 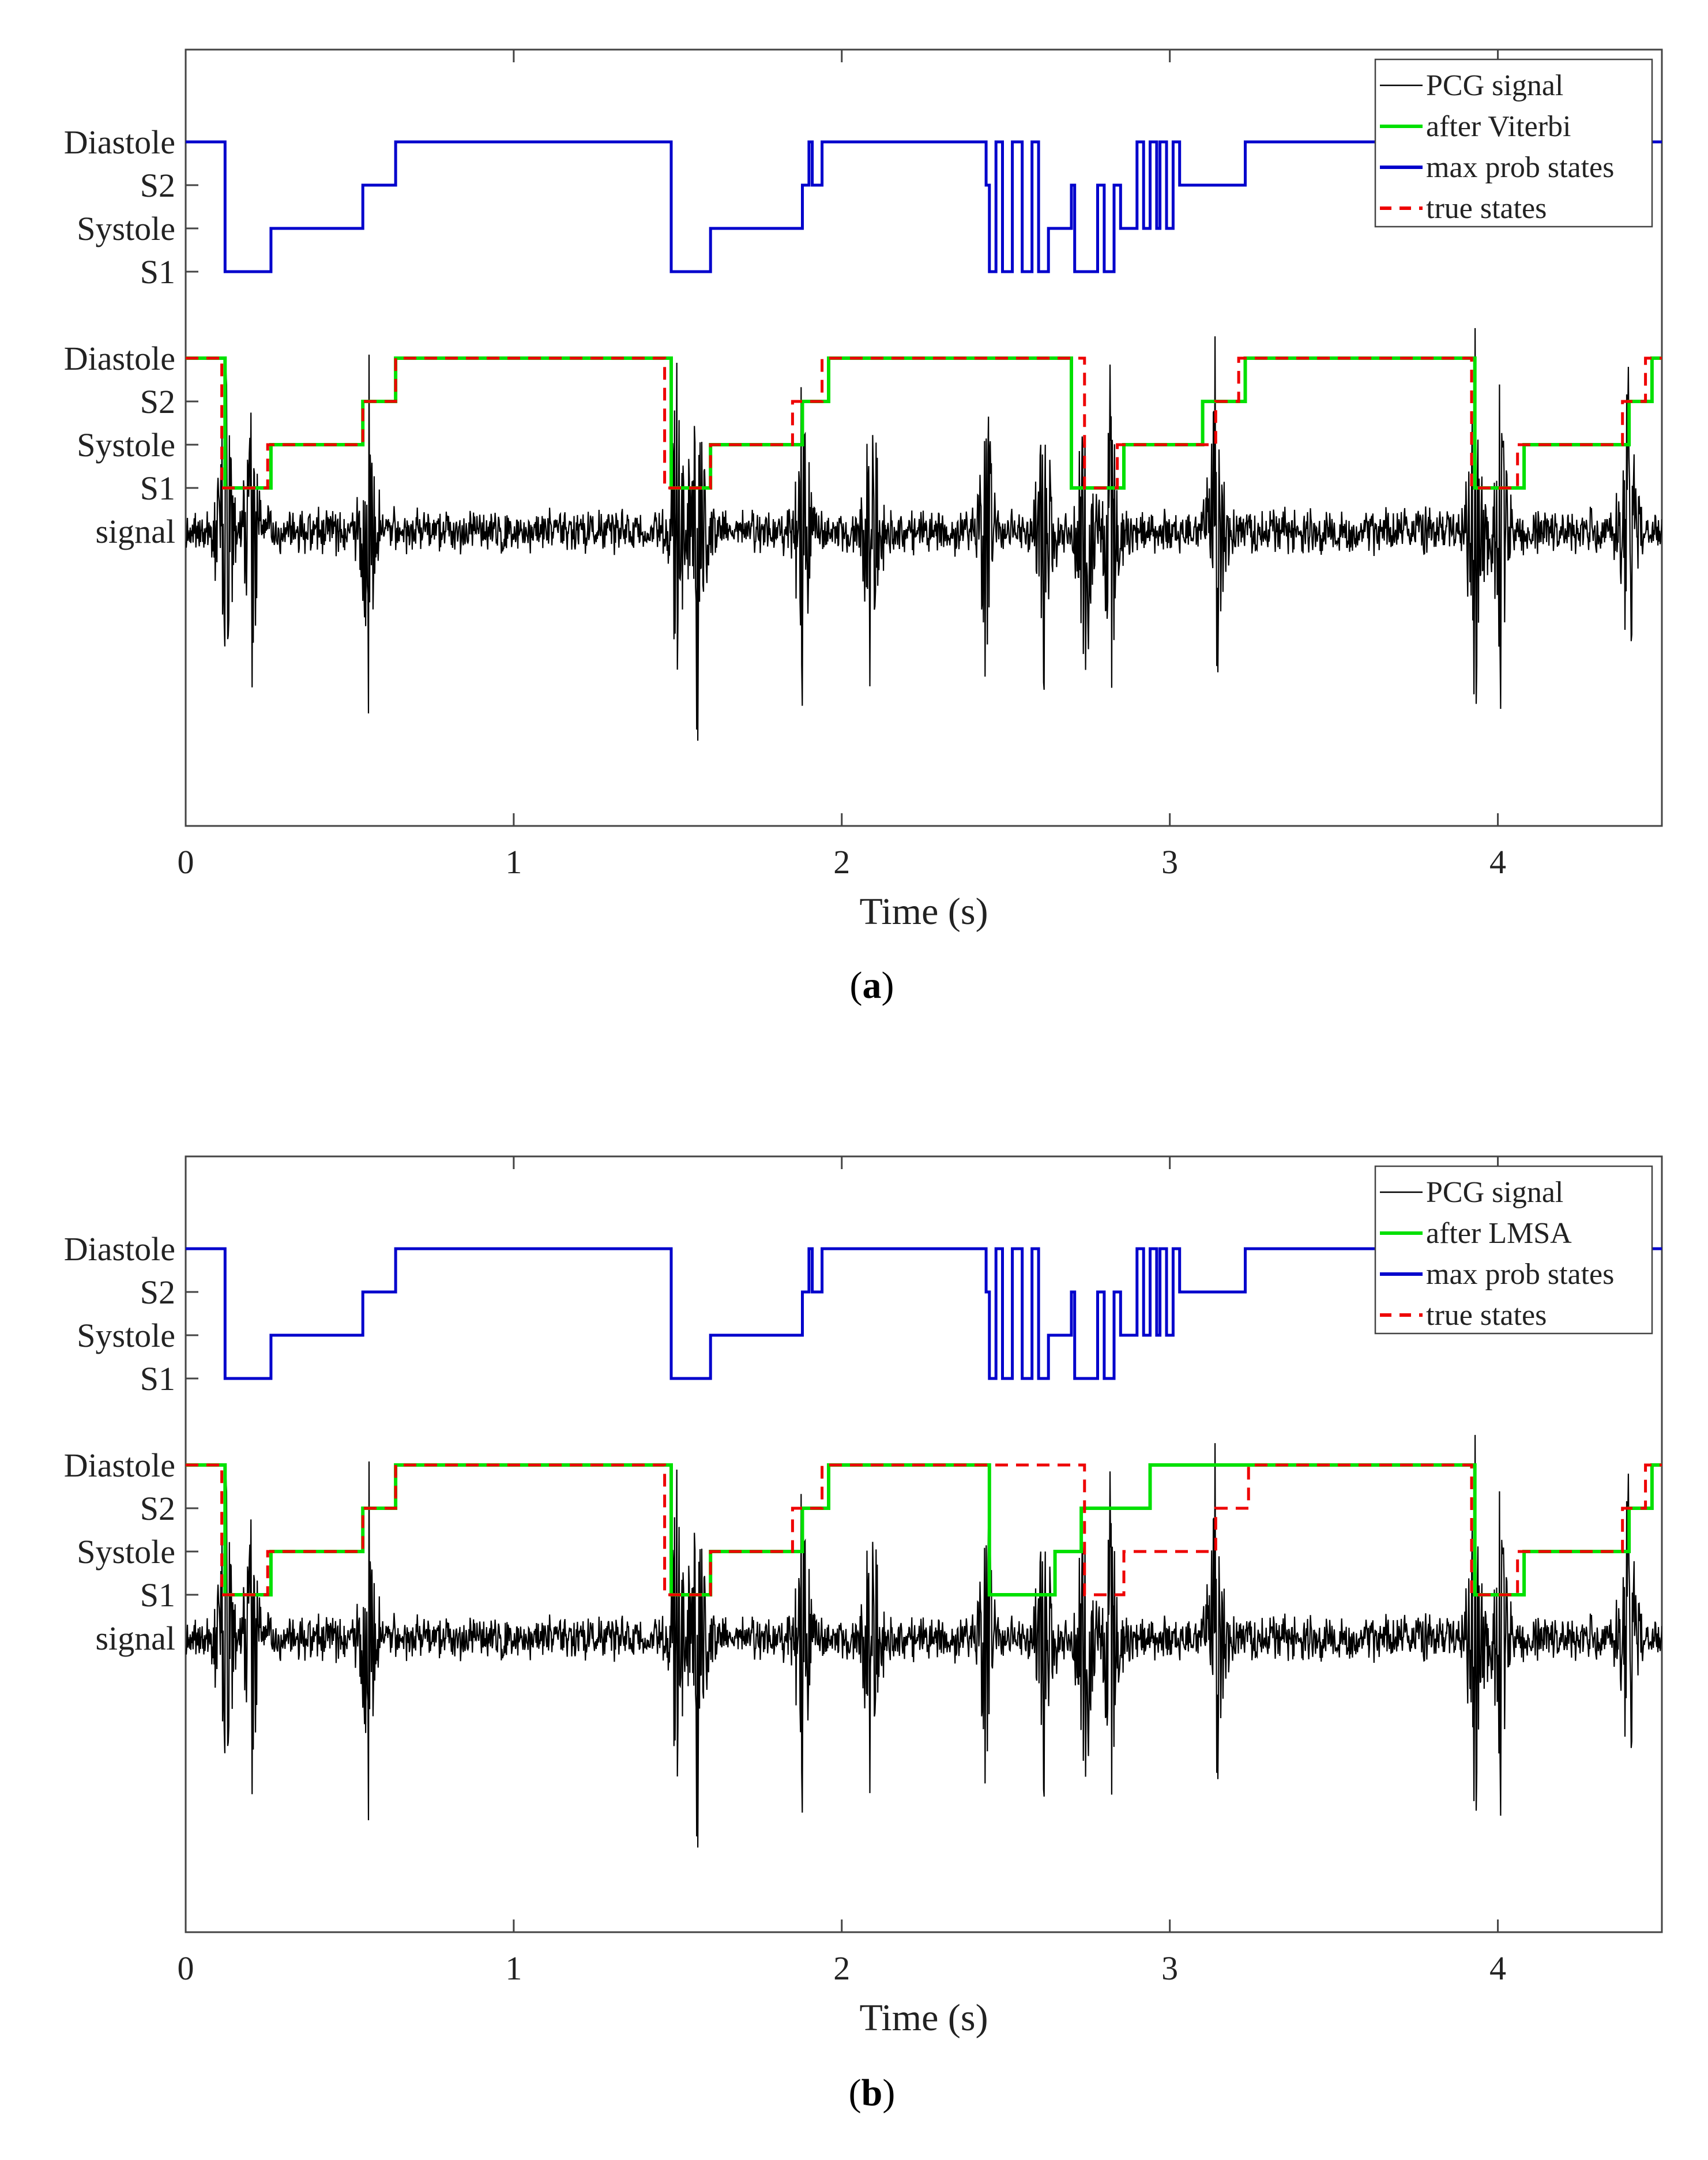 What do you see at coordinates (1499, 1233) in the screenshot?
I see `legend-label: after LMSA` at bounding box center [1499, 1233].